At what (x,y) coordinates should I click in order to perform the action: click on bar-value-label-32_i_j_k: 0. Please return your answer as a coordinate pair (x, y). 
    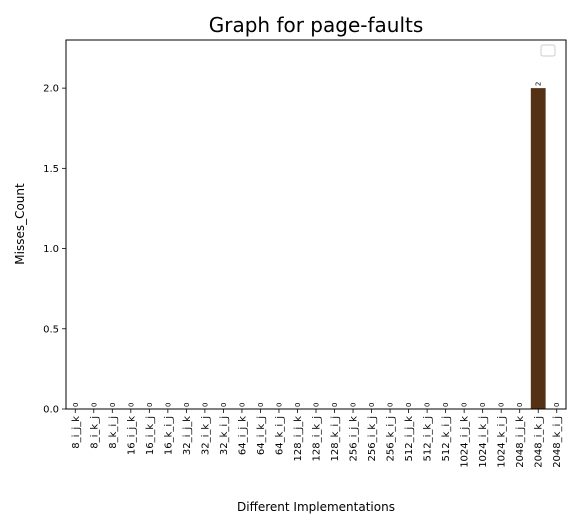
    Looking at the image, I should click on (187, 405).